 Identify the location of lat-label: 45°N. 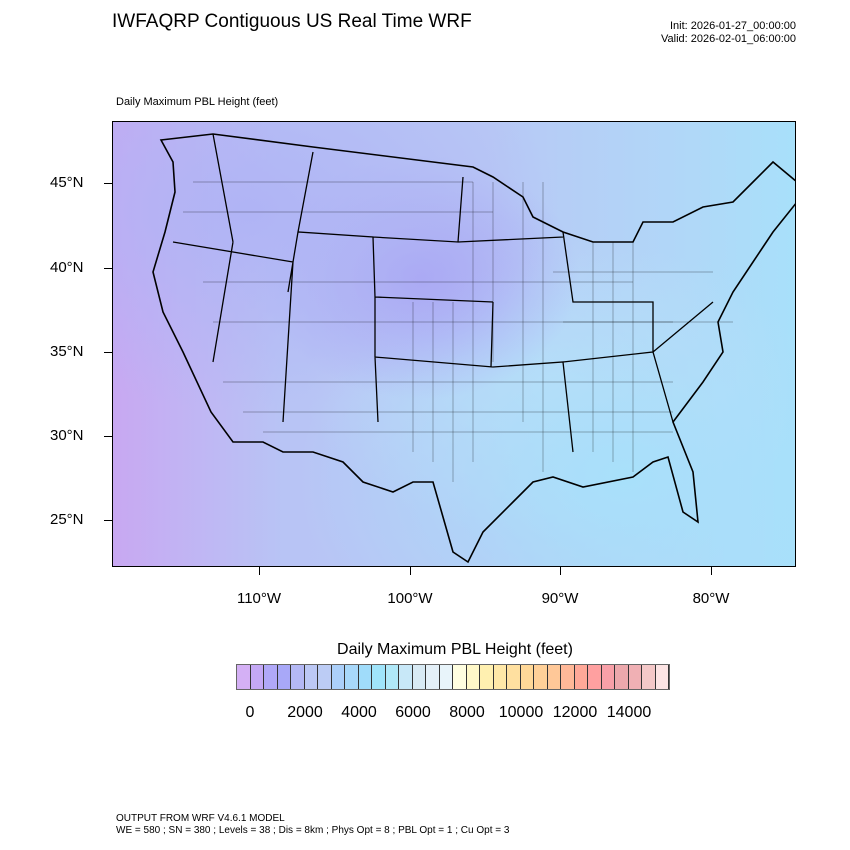
(67, 182).